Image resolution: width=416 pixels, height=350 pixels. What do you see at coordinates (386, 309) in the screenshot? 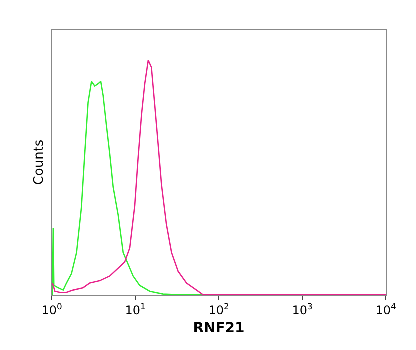
I see `x-tick-label: 10$^{4}$` at bounding box center [386, 309].